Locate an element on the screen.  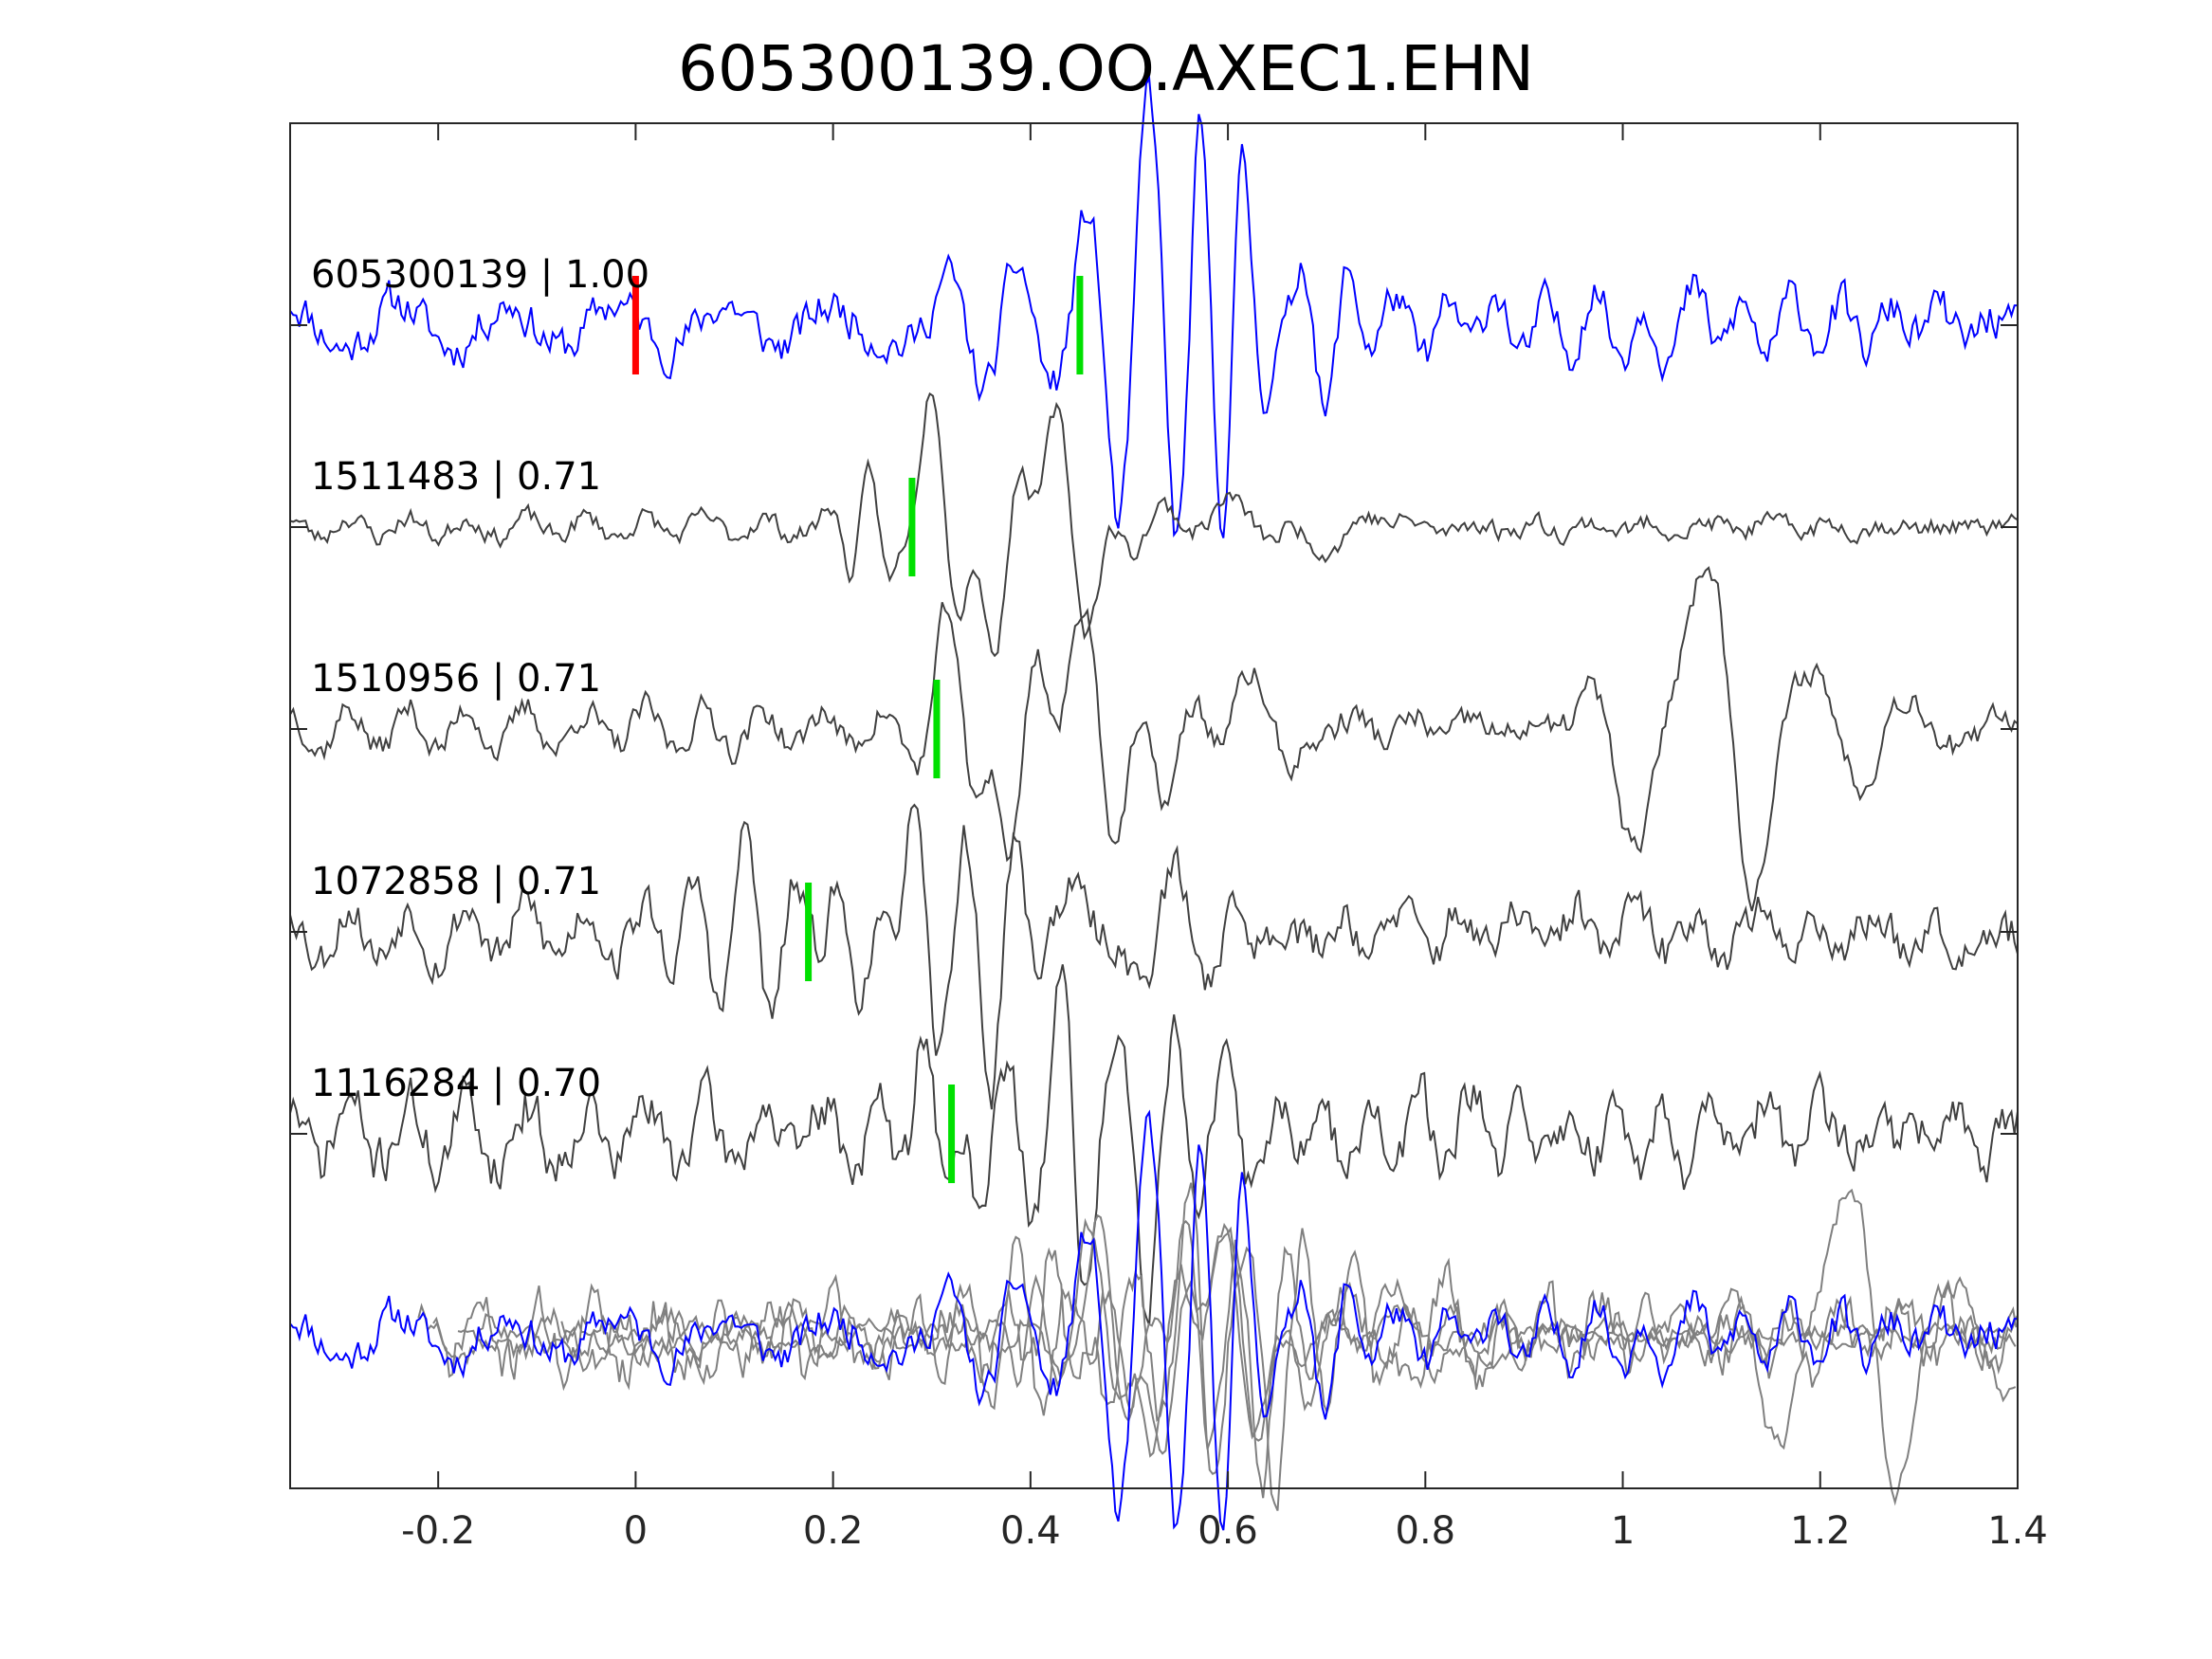
xtick-label: 1 is located at coordinates (1623, 1531).